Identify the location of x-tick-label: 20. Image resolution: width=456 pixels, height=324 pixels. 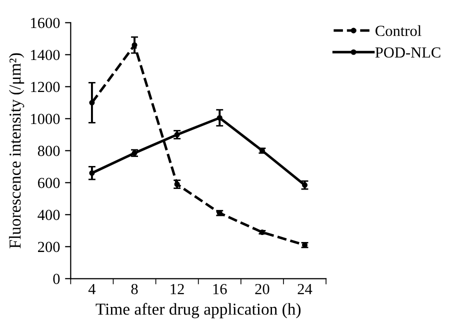
(262, 289).